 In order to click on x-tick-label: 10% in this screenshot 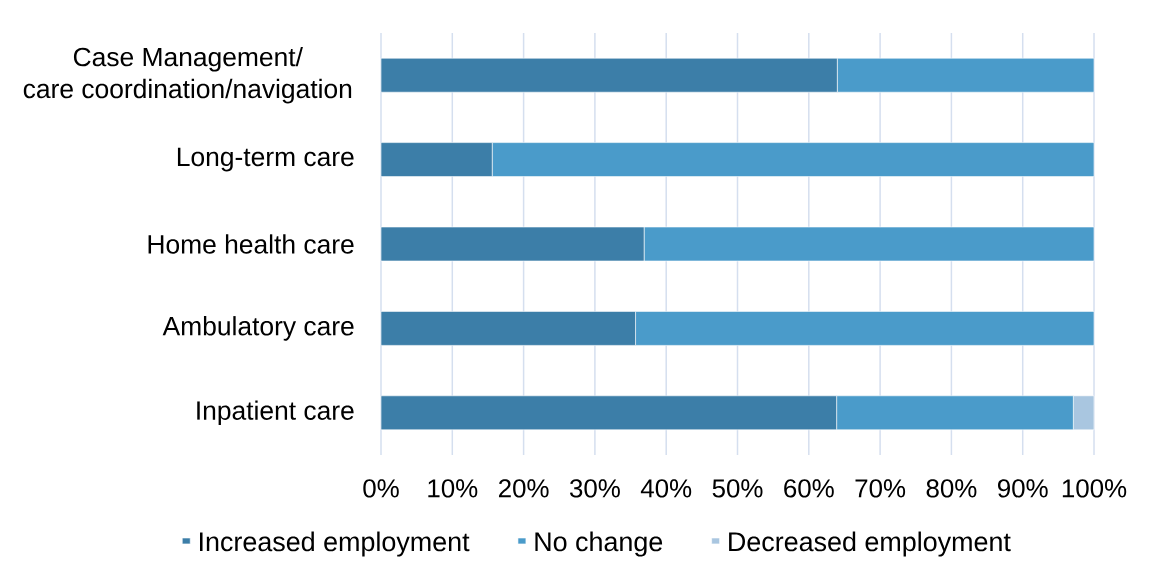, I will do `click(453, 488)`.